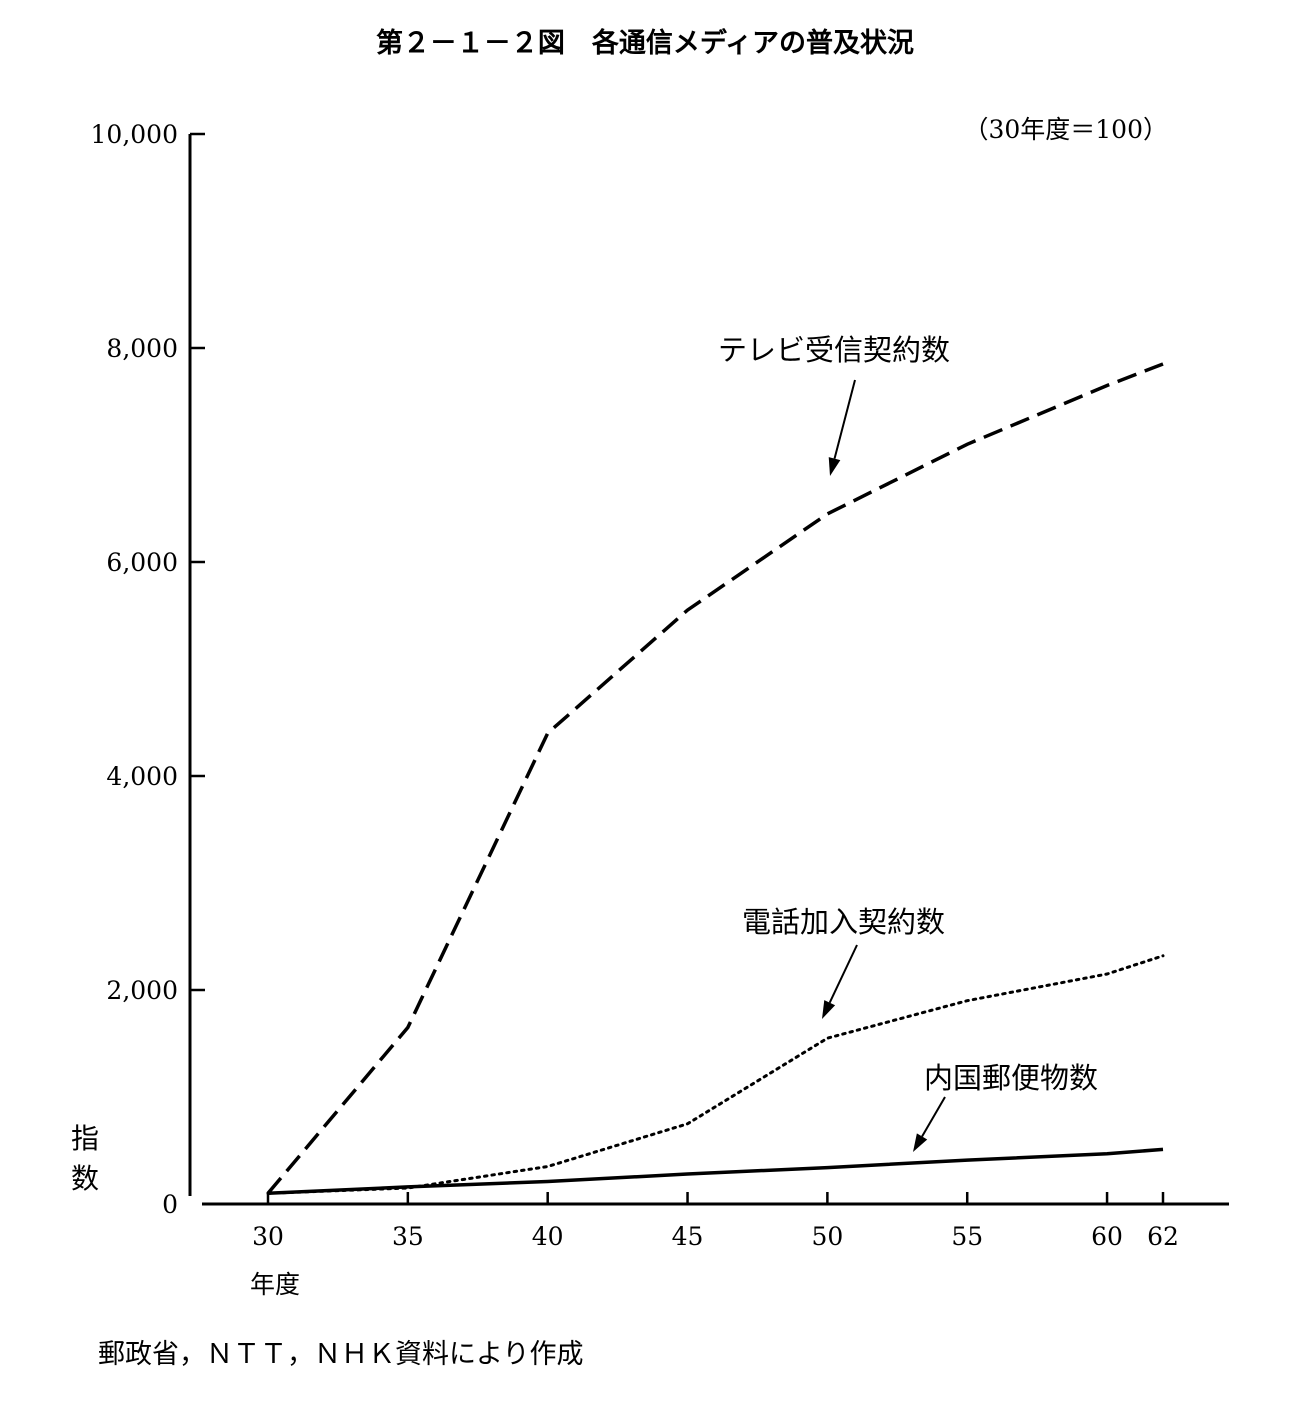 The image size is (1291, 1411). I want to click on telephone-label-arrow-shaft, so click(843, 974).